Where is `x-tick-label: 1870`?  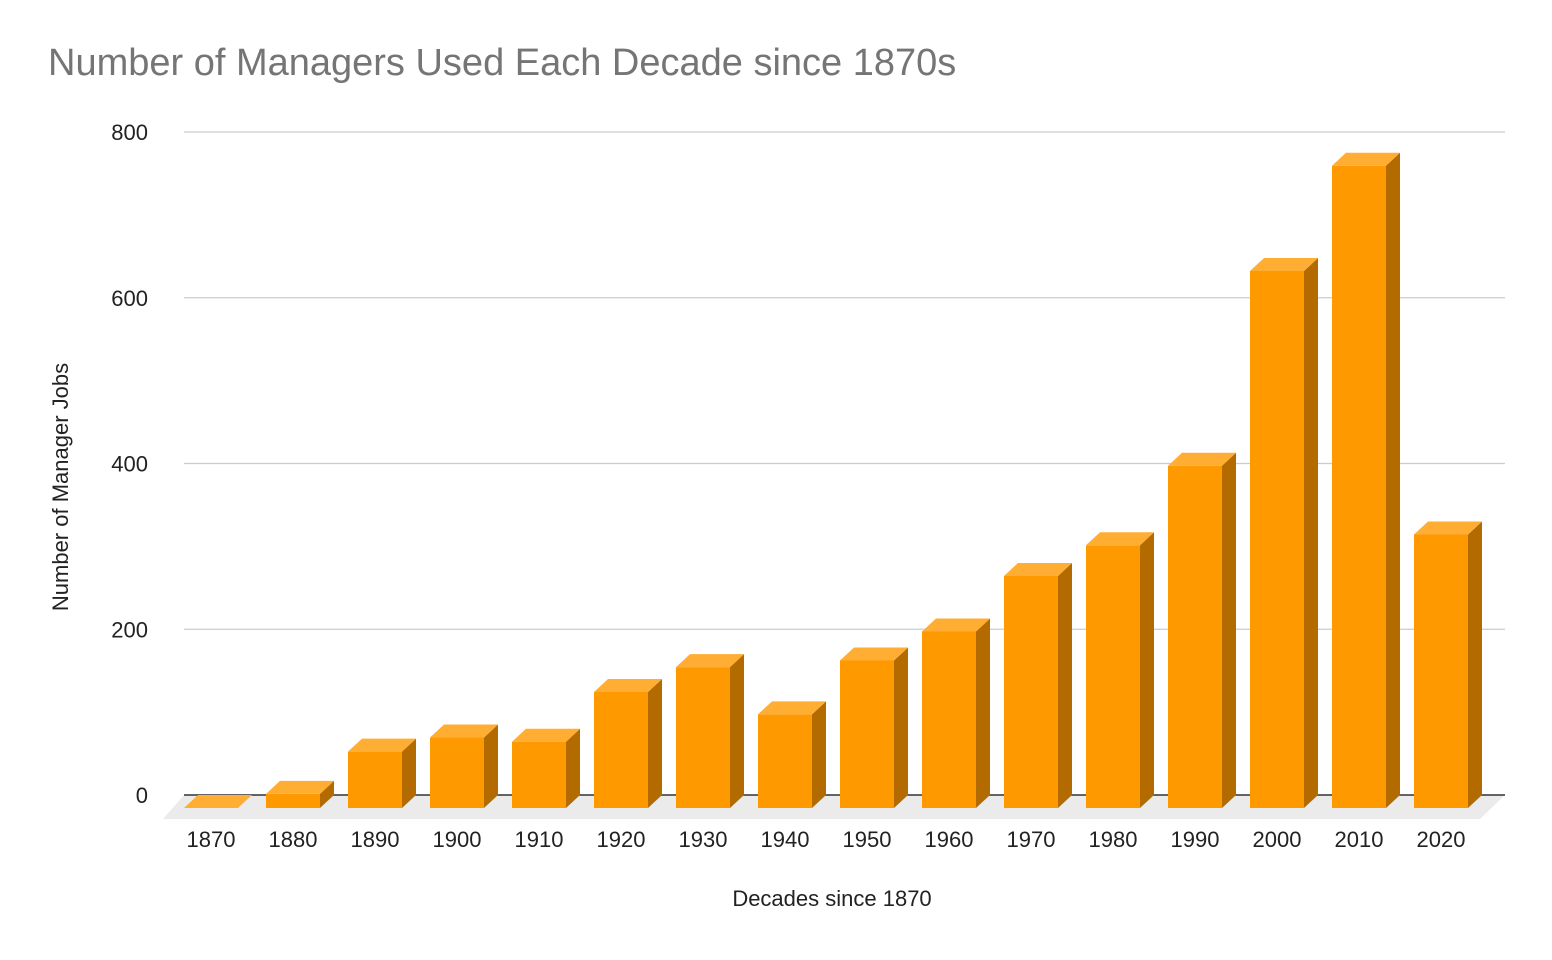
x-tick-label: 1870 is located at coordinates (211, 839).